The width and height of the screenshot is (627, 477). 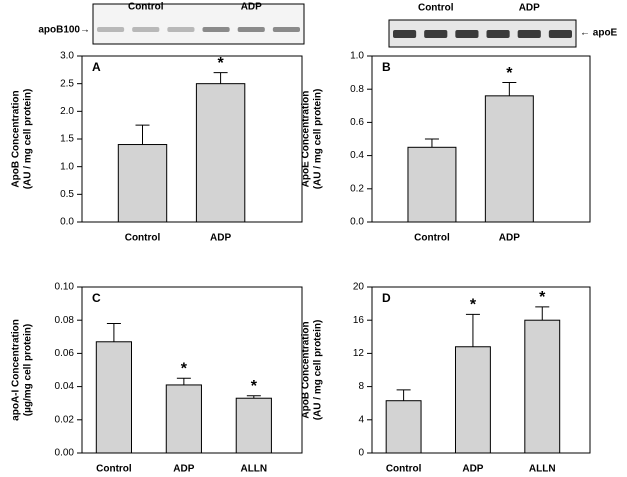 What do you see at coordinates (65, 419) in the screenshot?
I see `y-tick-label: 0.02` at bounding box center [65, 419].